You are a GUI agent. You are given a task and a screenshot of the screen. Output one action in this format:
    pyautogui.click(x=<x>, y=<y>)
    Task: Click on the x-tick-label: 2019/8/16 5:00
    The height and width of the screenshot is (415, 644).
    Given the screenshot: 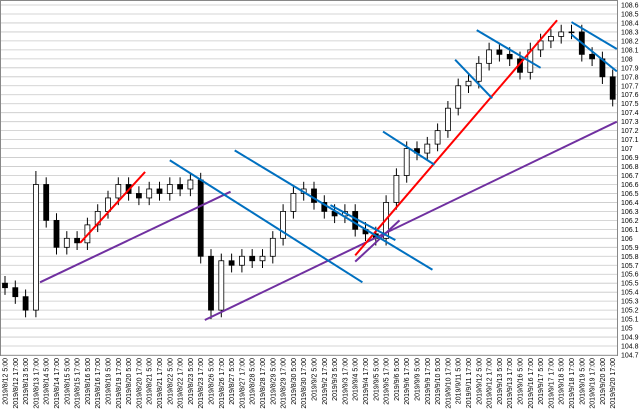 What is the action you would take?
    pyautogui.click(x=88, y=381)
    